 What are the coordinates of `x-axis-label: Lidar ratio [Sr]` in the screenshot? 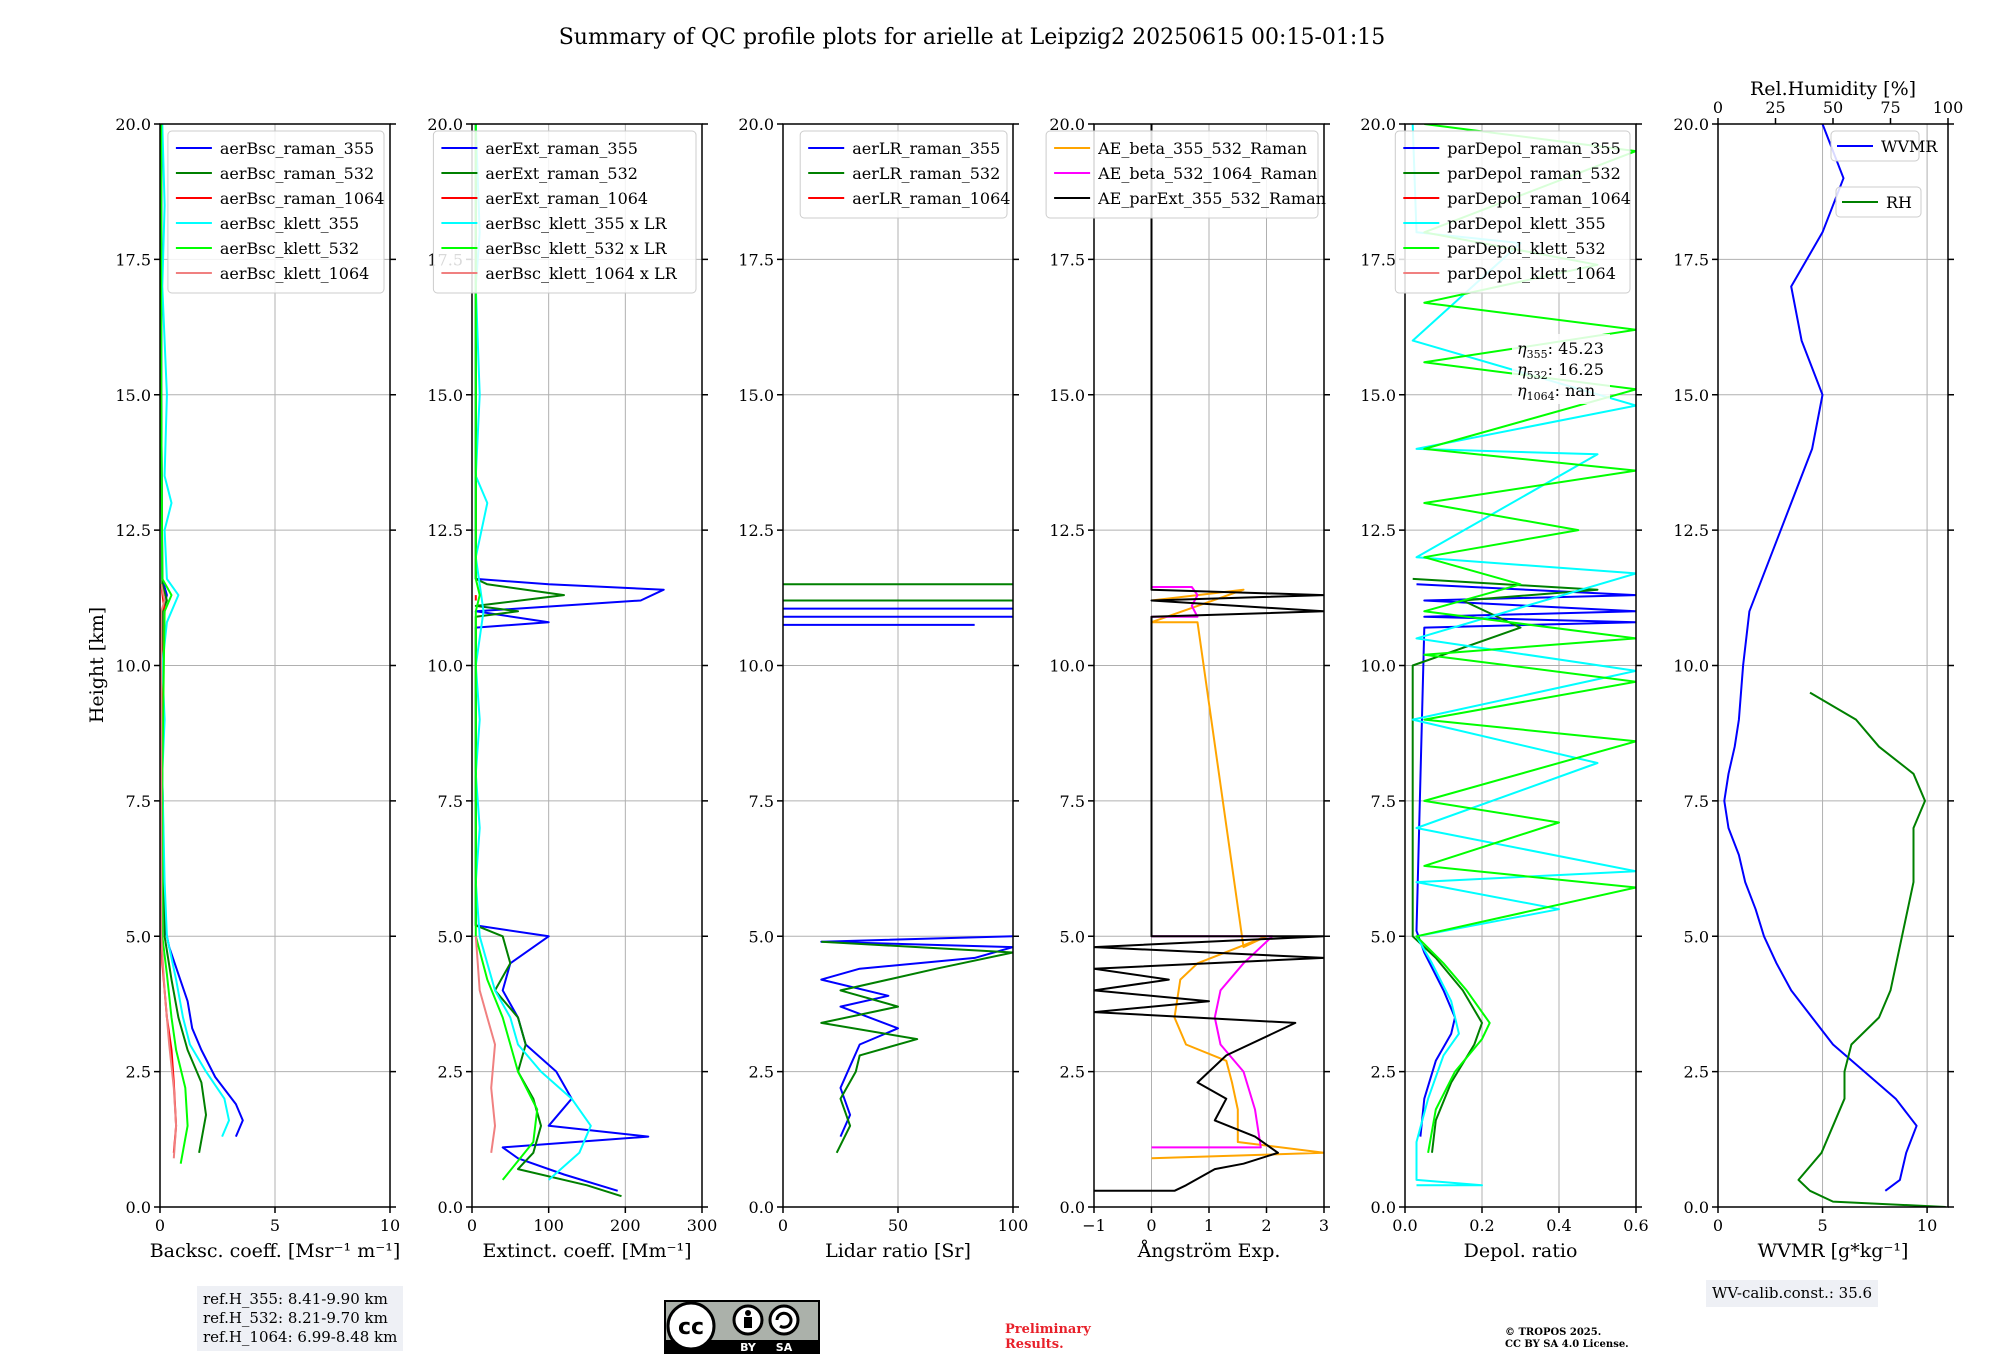 It's located at (898, 1251).